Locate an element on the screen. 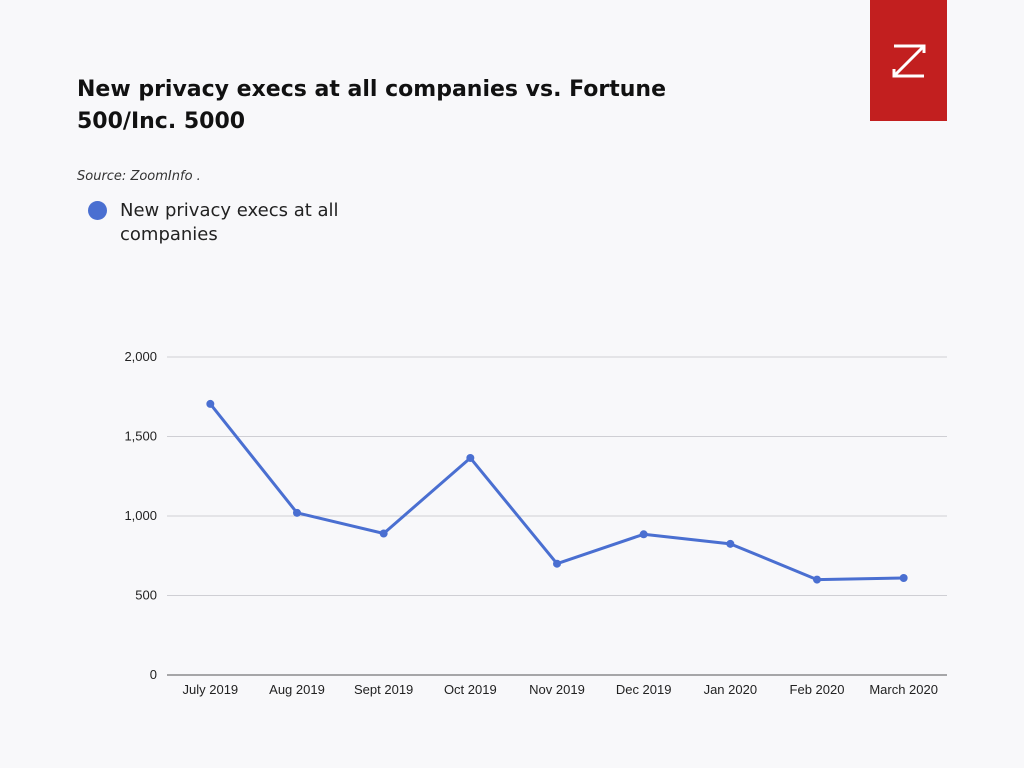  x-tick-label: Aug 2019 is located at coordinates (297, 689).